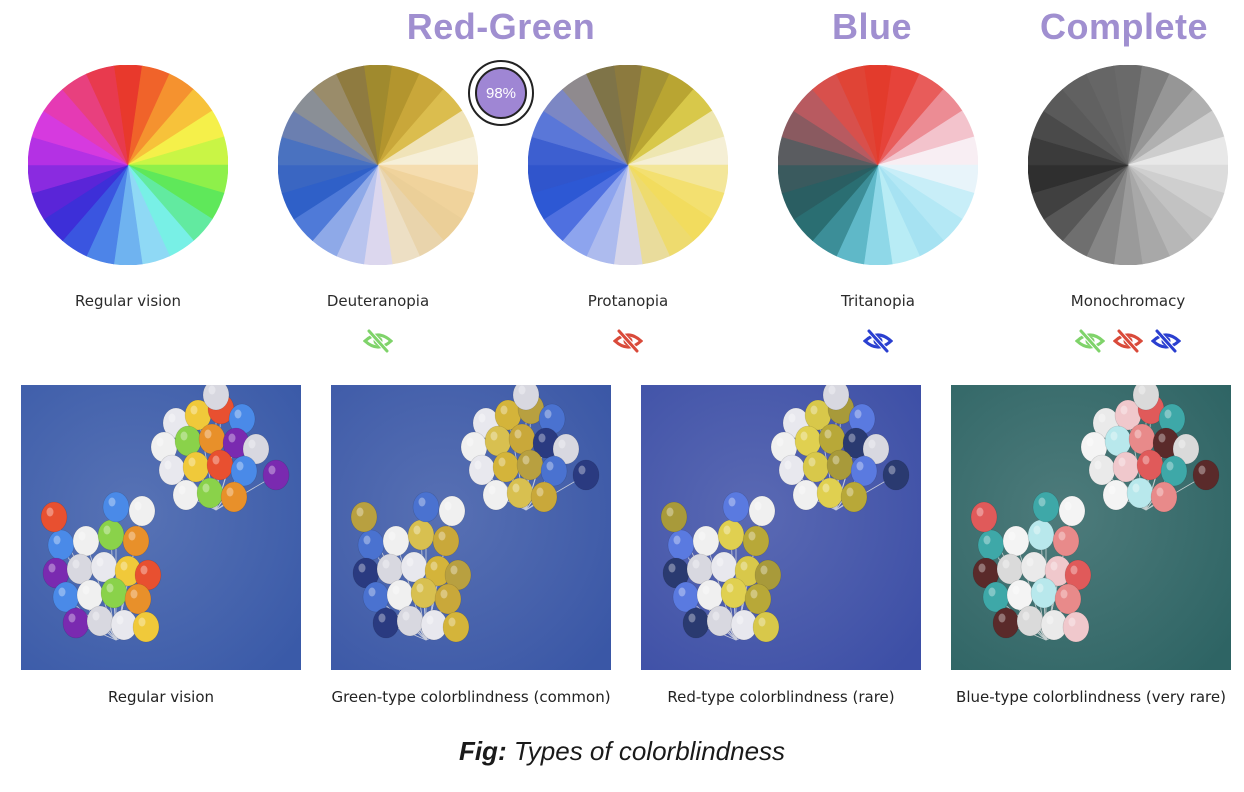  I want to click on balloon-photo-regular, so click(161, 527).